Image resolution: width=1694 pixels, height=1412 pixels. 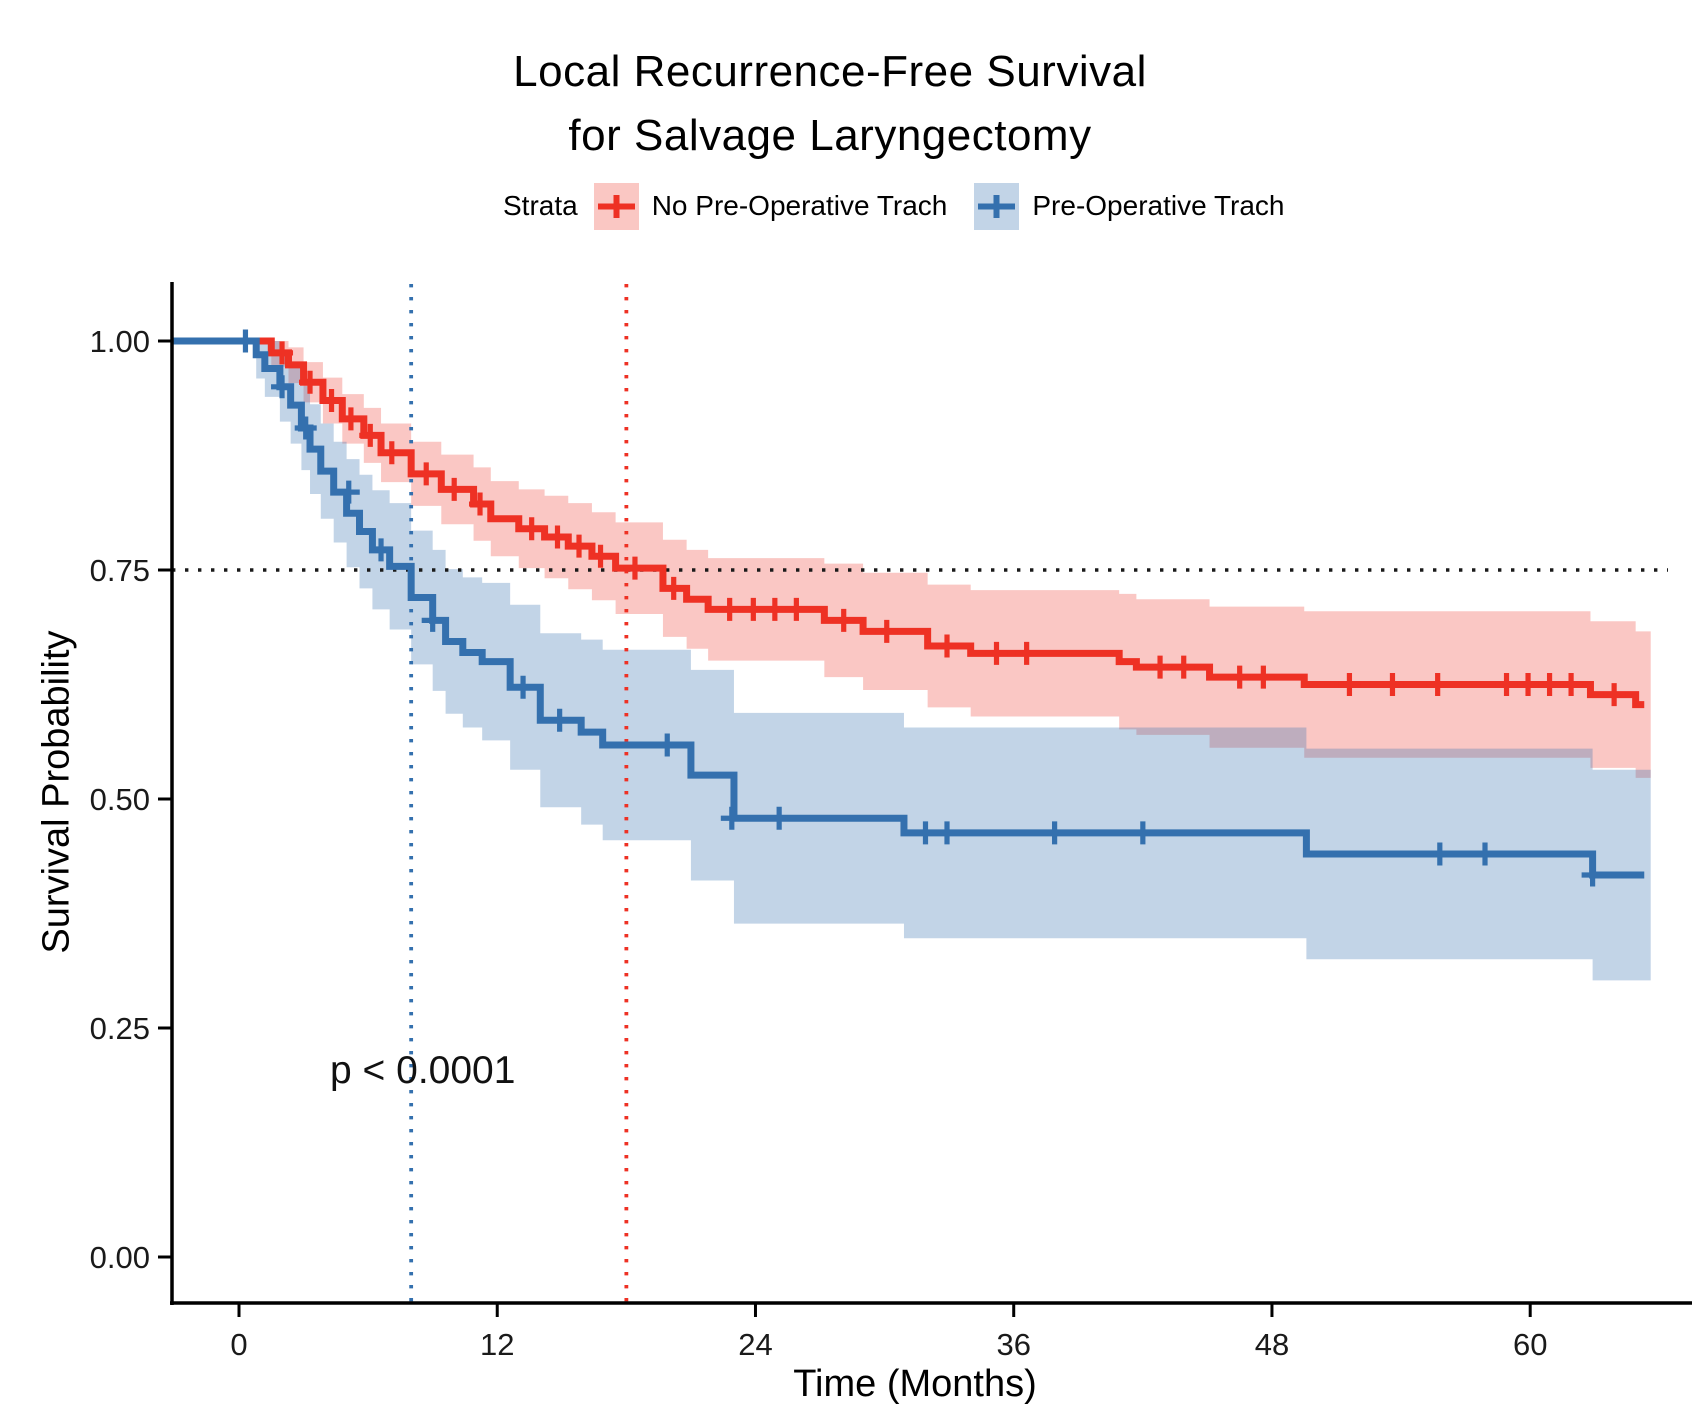 I want to click on legend-label-no-preop-trach: No Pre-Operative Trach, so click(x=799, y=205).